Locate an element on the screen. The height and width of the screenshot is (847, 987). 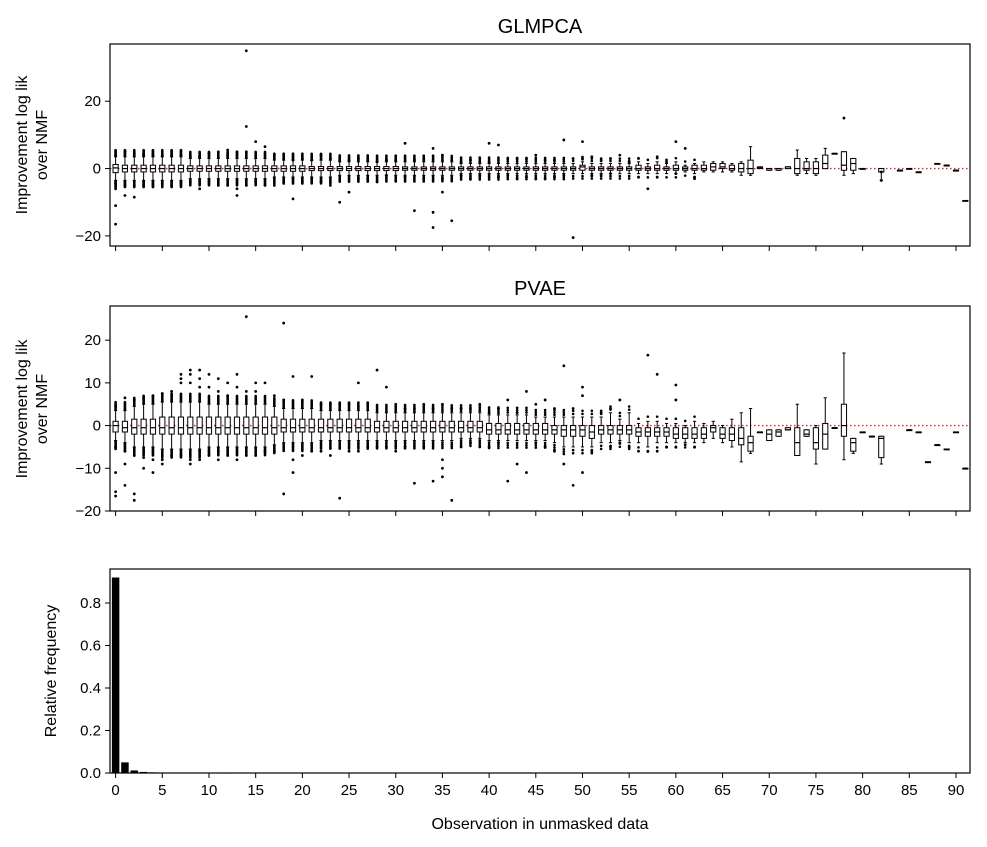
x-tick-label: 20 is located at coordinates (302, 790).